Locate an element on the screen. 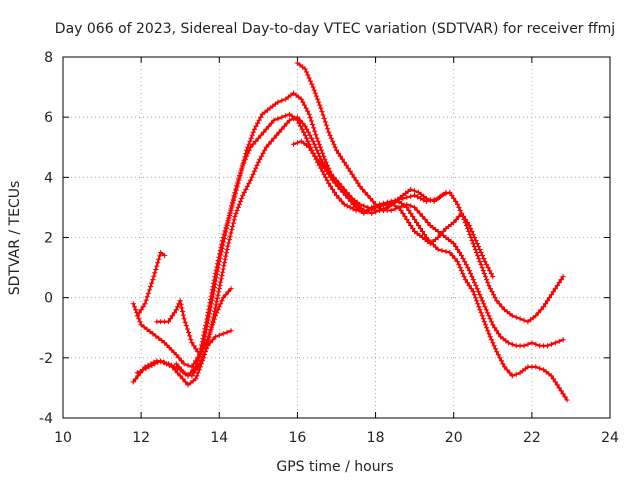 The width and height of the screenshot is (640, 480). y-tick-label: -4 is located at coordinates (46, 419).